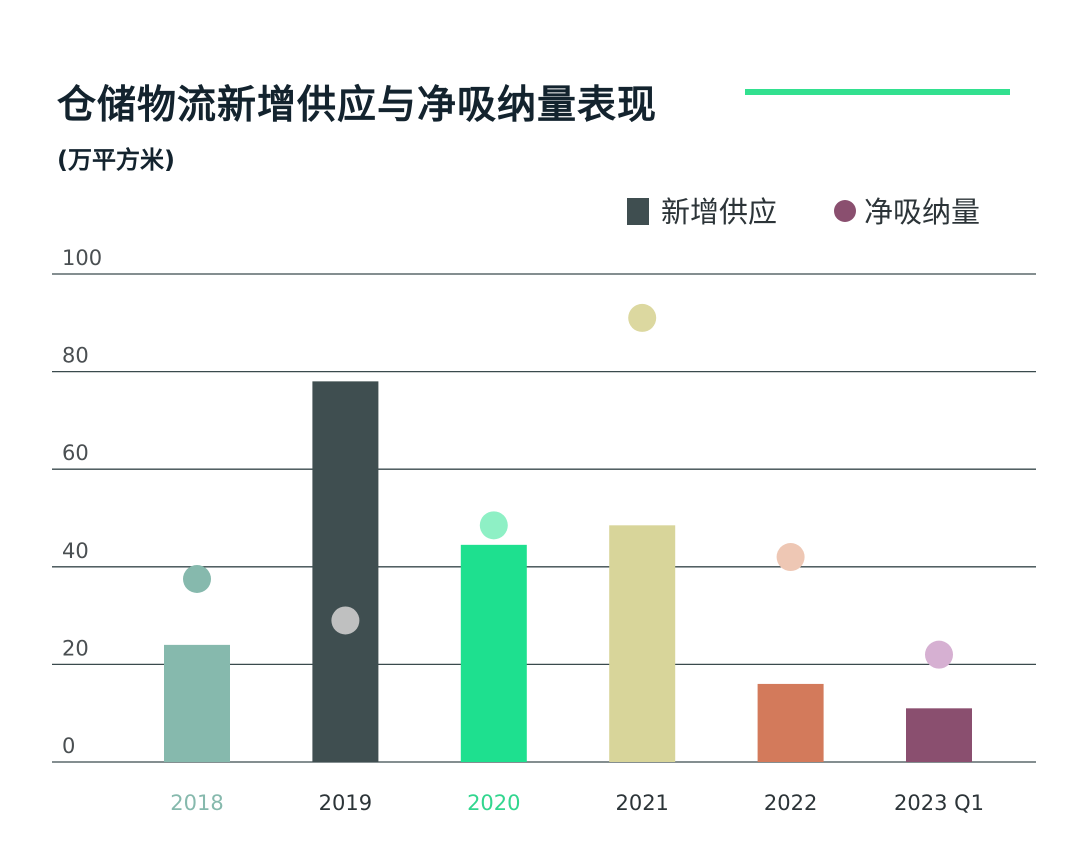 This screenshot has width=1080, height=861. What do you see at coordinates (642, 643) in the screenshot?
I see `supply-bar-2021` at bounding box center [642, 643].